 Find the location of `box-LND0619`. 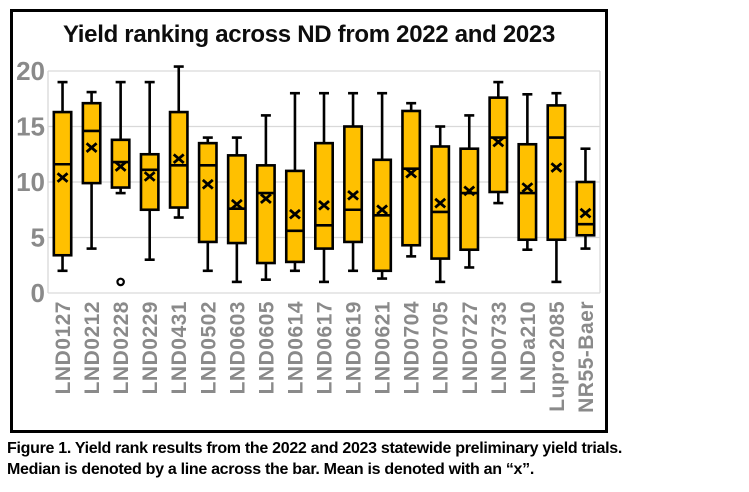

box-LND0619 is located at coordinates (353, 182).